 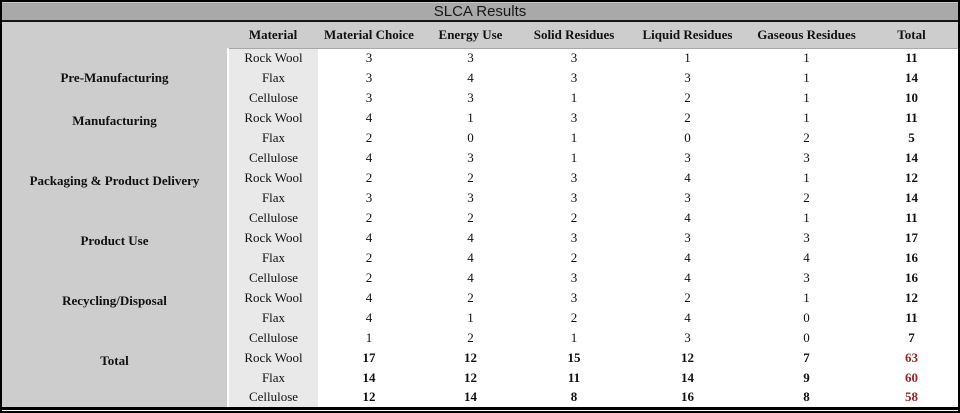 I want to click on value-cell: 16, so click(x=687, y=398).